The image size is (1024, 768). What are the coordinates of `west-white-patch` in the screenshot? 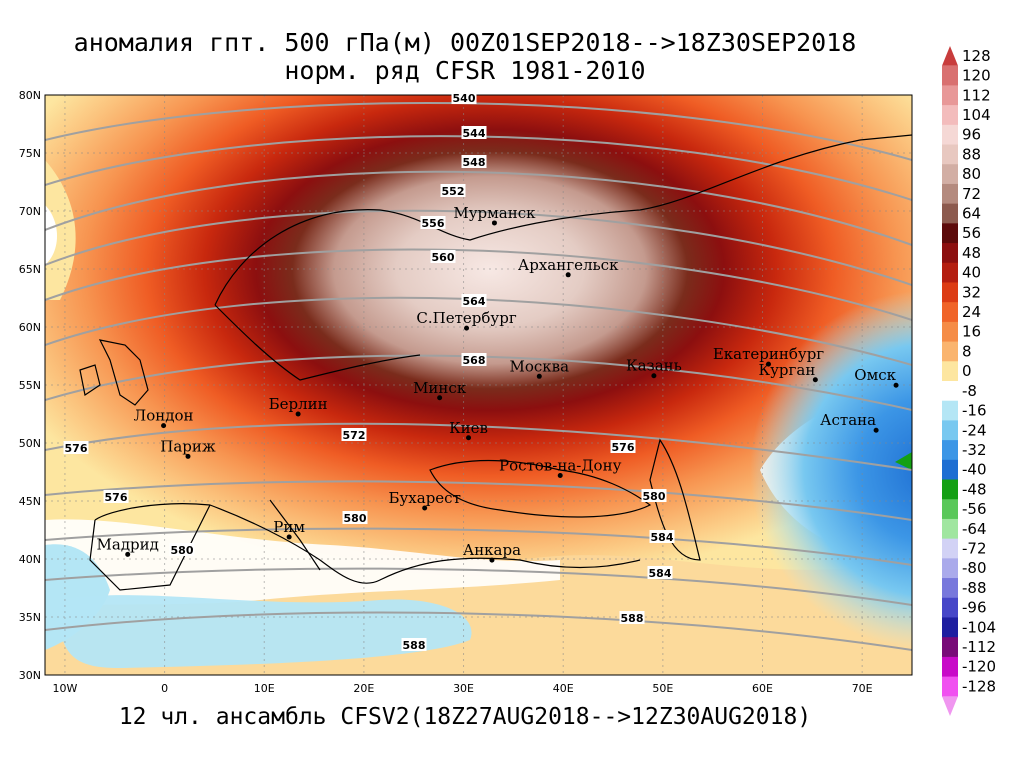 It's located at (51, 235).